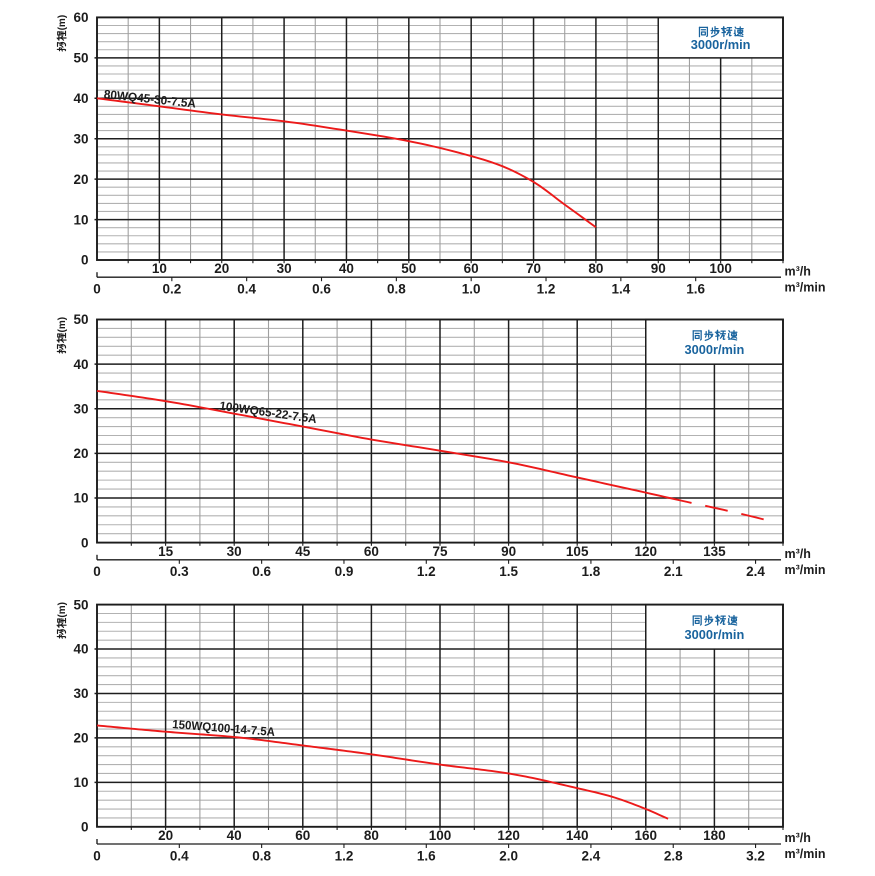  Describe the element at coordinates (620, 289) in the screenshot. I see `svg-text: 1.4` at that location.